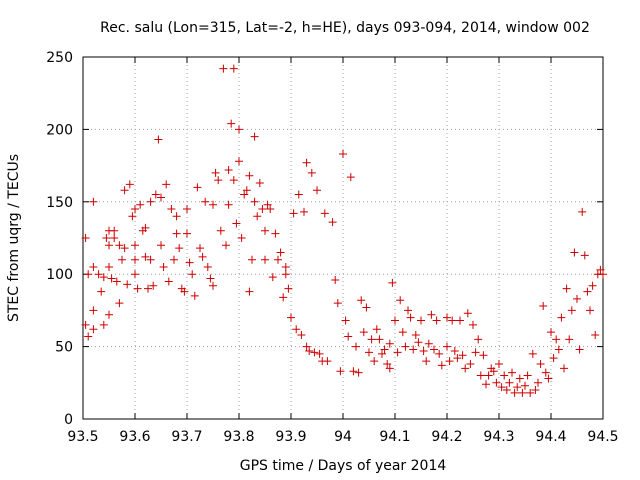  I want to click on y-tick-label: 100, so click(59, 275).